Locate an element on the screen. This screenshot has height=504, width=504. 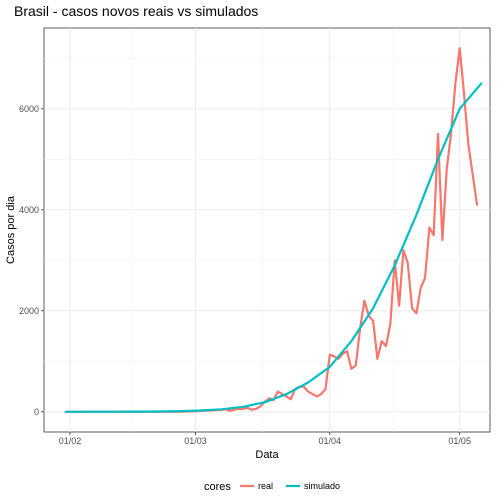
chart-title: Brasil - casos novos reais vs simulados is located at coordinates (136, 11).